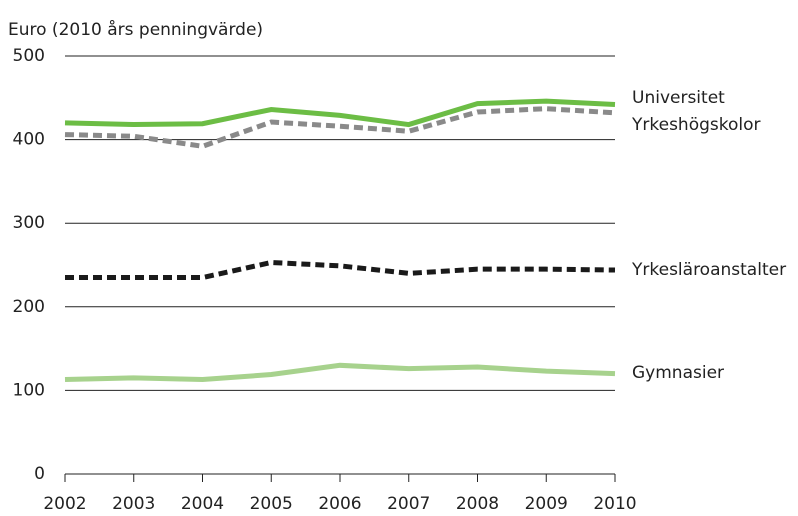 The image size is (798, 516). I want to click on y-tick-label: 200, so click(29, 307).